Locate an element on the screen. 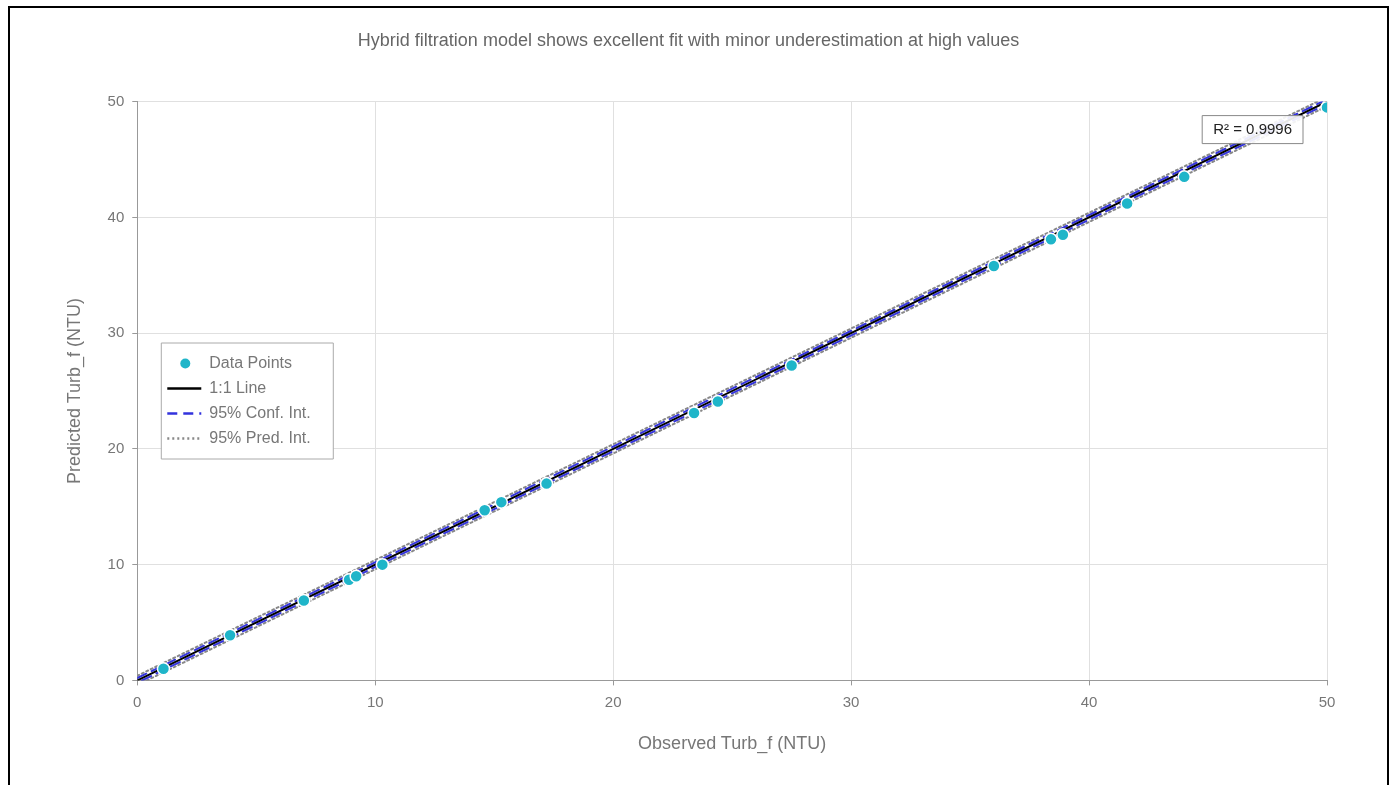  legend-label: Data Points is located at coordinates (250, 362).